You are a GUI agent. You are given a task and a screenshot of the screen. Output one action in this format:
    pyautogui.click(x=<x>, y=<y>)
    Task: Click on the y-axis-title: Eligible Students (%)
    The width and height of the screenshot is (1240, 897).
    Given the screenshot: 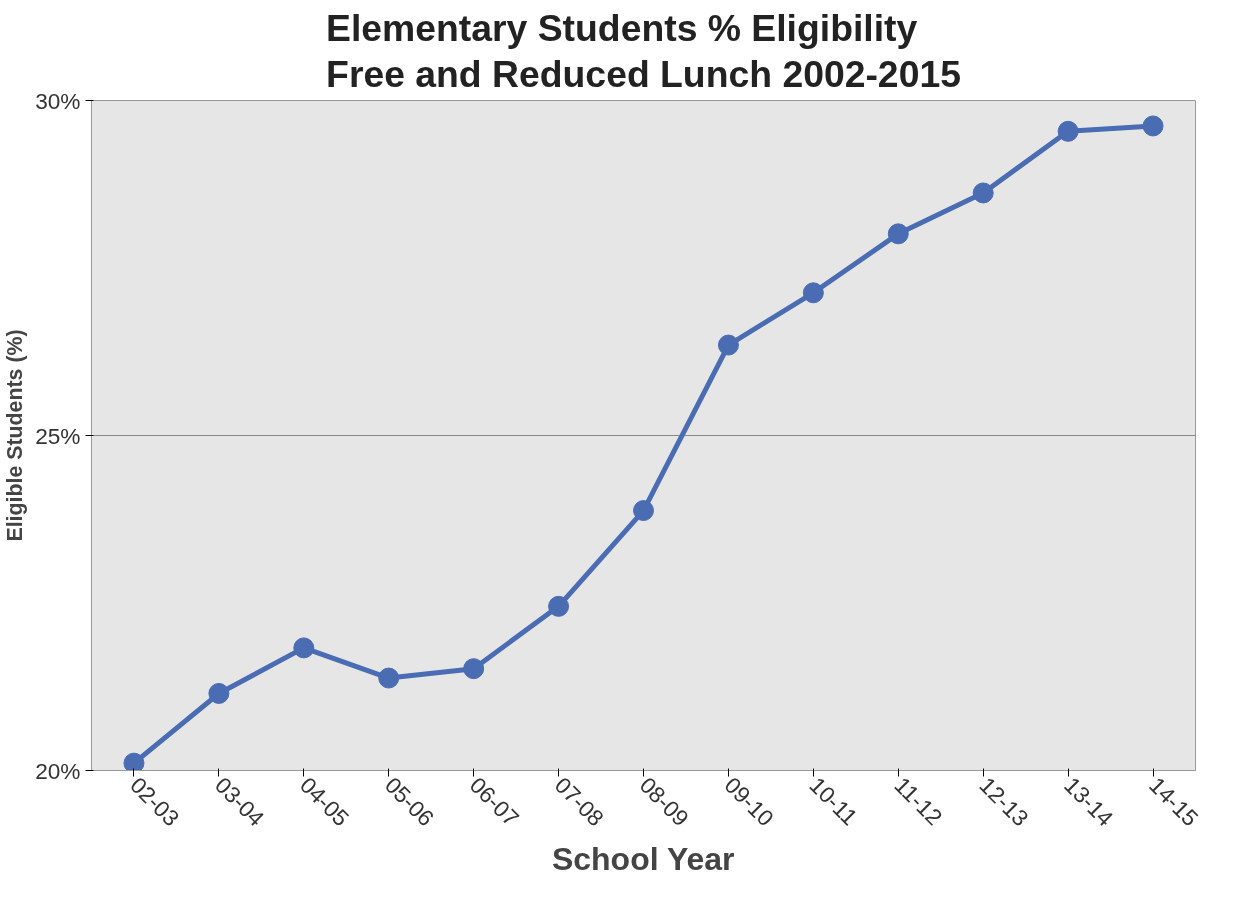 What is the action you would take?
    pyautogui.click(x=15, y=435)
    